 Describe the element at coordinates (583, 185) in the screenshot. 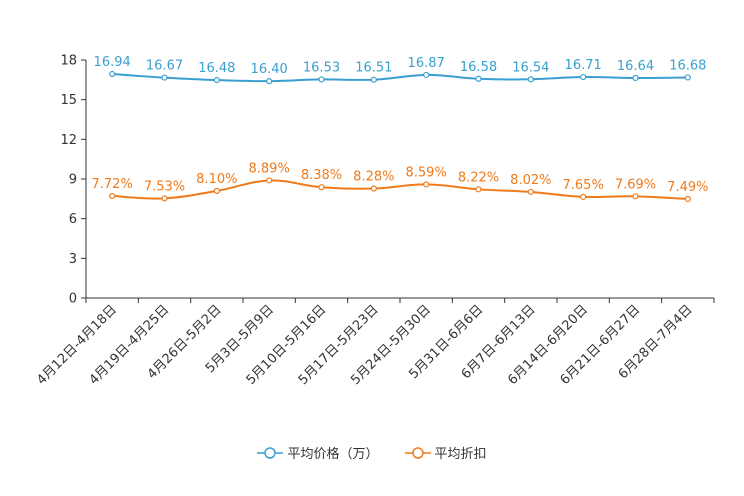

I see `data-label-discount: 7.65%` at that location.